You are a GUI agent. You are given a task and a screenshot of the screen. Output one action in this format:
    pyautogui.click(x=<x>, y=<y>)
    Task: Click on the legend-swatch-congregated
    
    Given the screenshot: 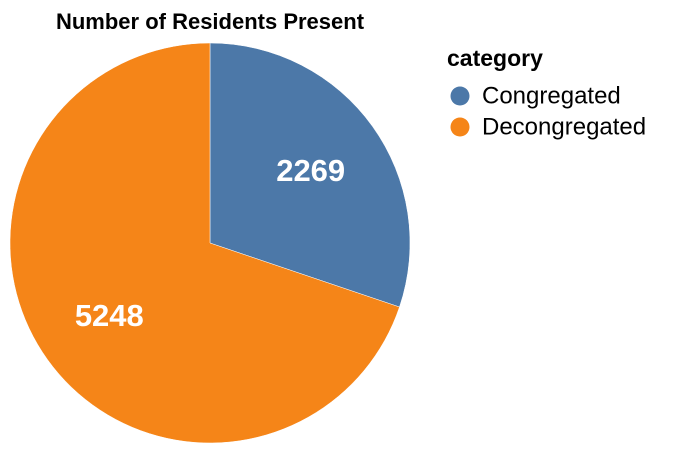 What is the action you would take?
    pyautogui.click(x=460, y=96)
    